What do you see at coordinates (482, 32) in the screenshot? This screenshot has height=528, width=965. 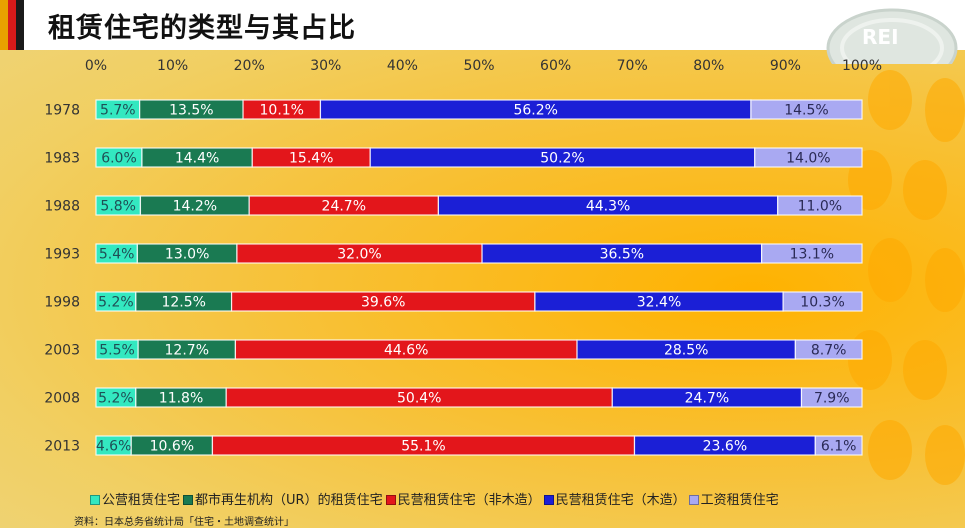 I see `header-bar: 租赁住宅的类型与其占比 REI` at bounding box center [482, 32].